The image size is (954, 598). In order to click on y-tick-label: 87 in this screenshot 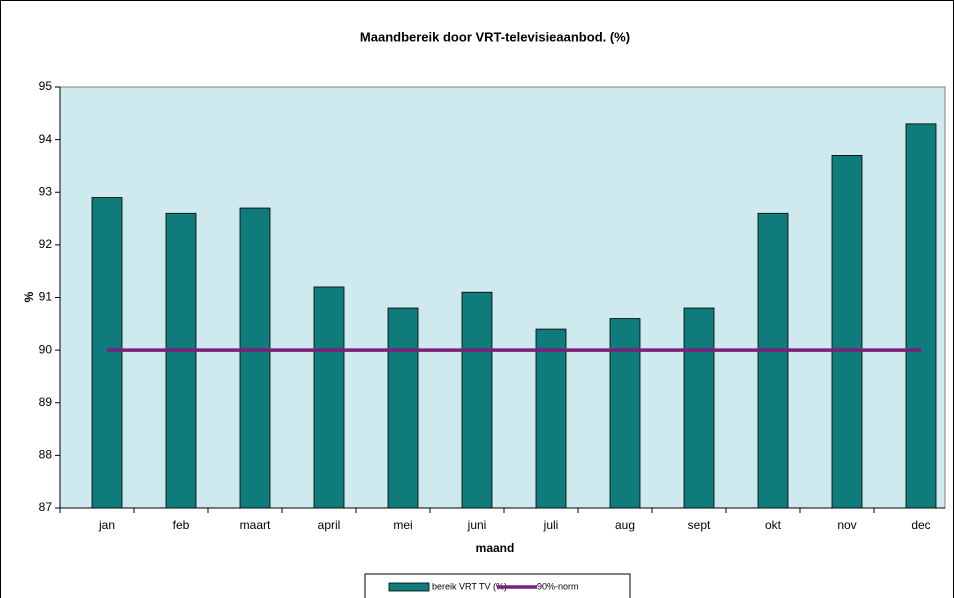, I will do `click(46, 507)`.